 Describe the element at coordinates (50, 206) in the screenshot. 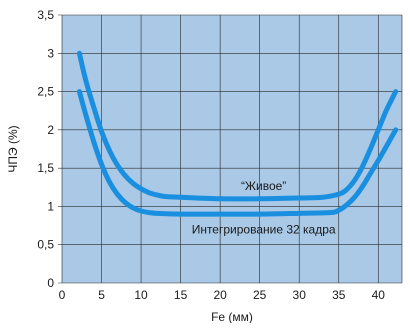

I see `y-tick-label: 1` at that location.